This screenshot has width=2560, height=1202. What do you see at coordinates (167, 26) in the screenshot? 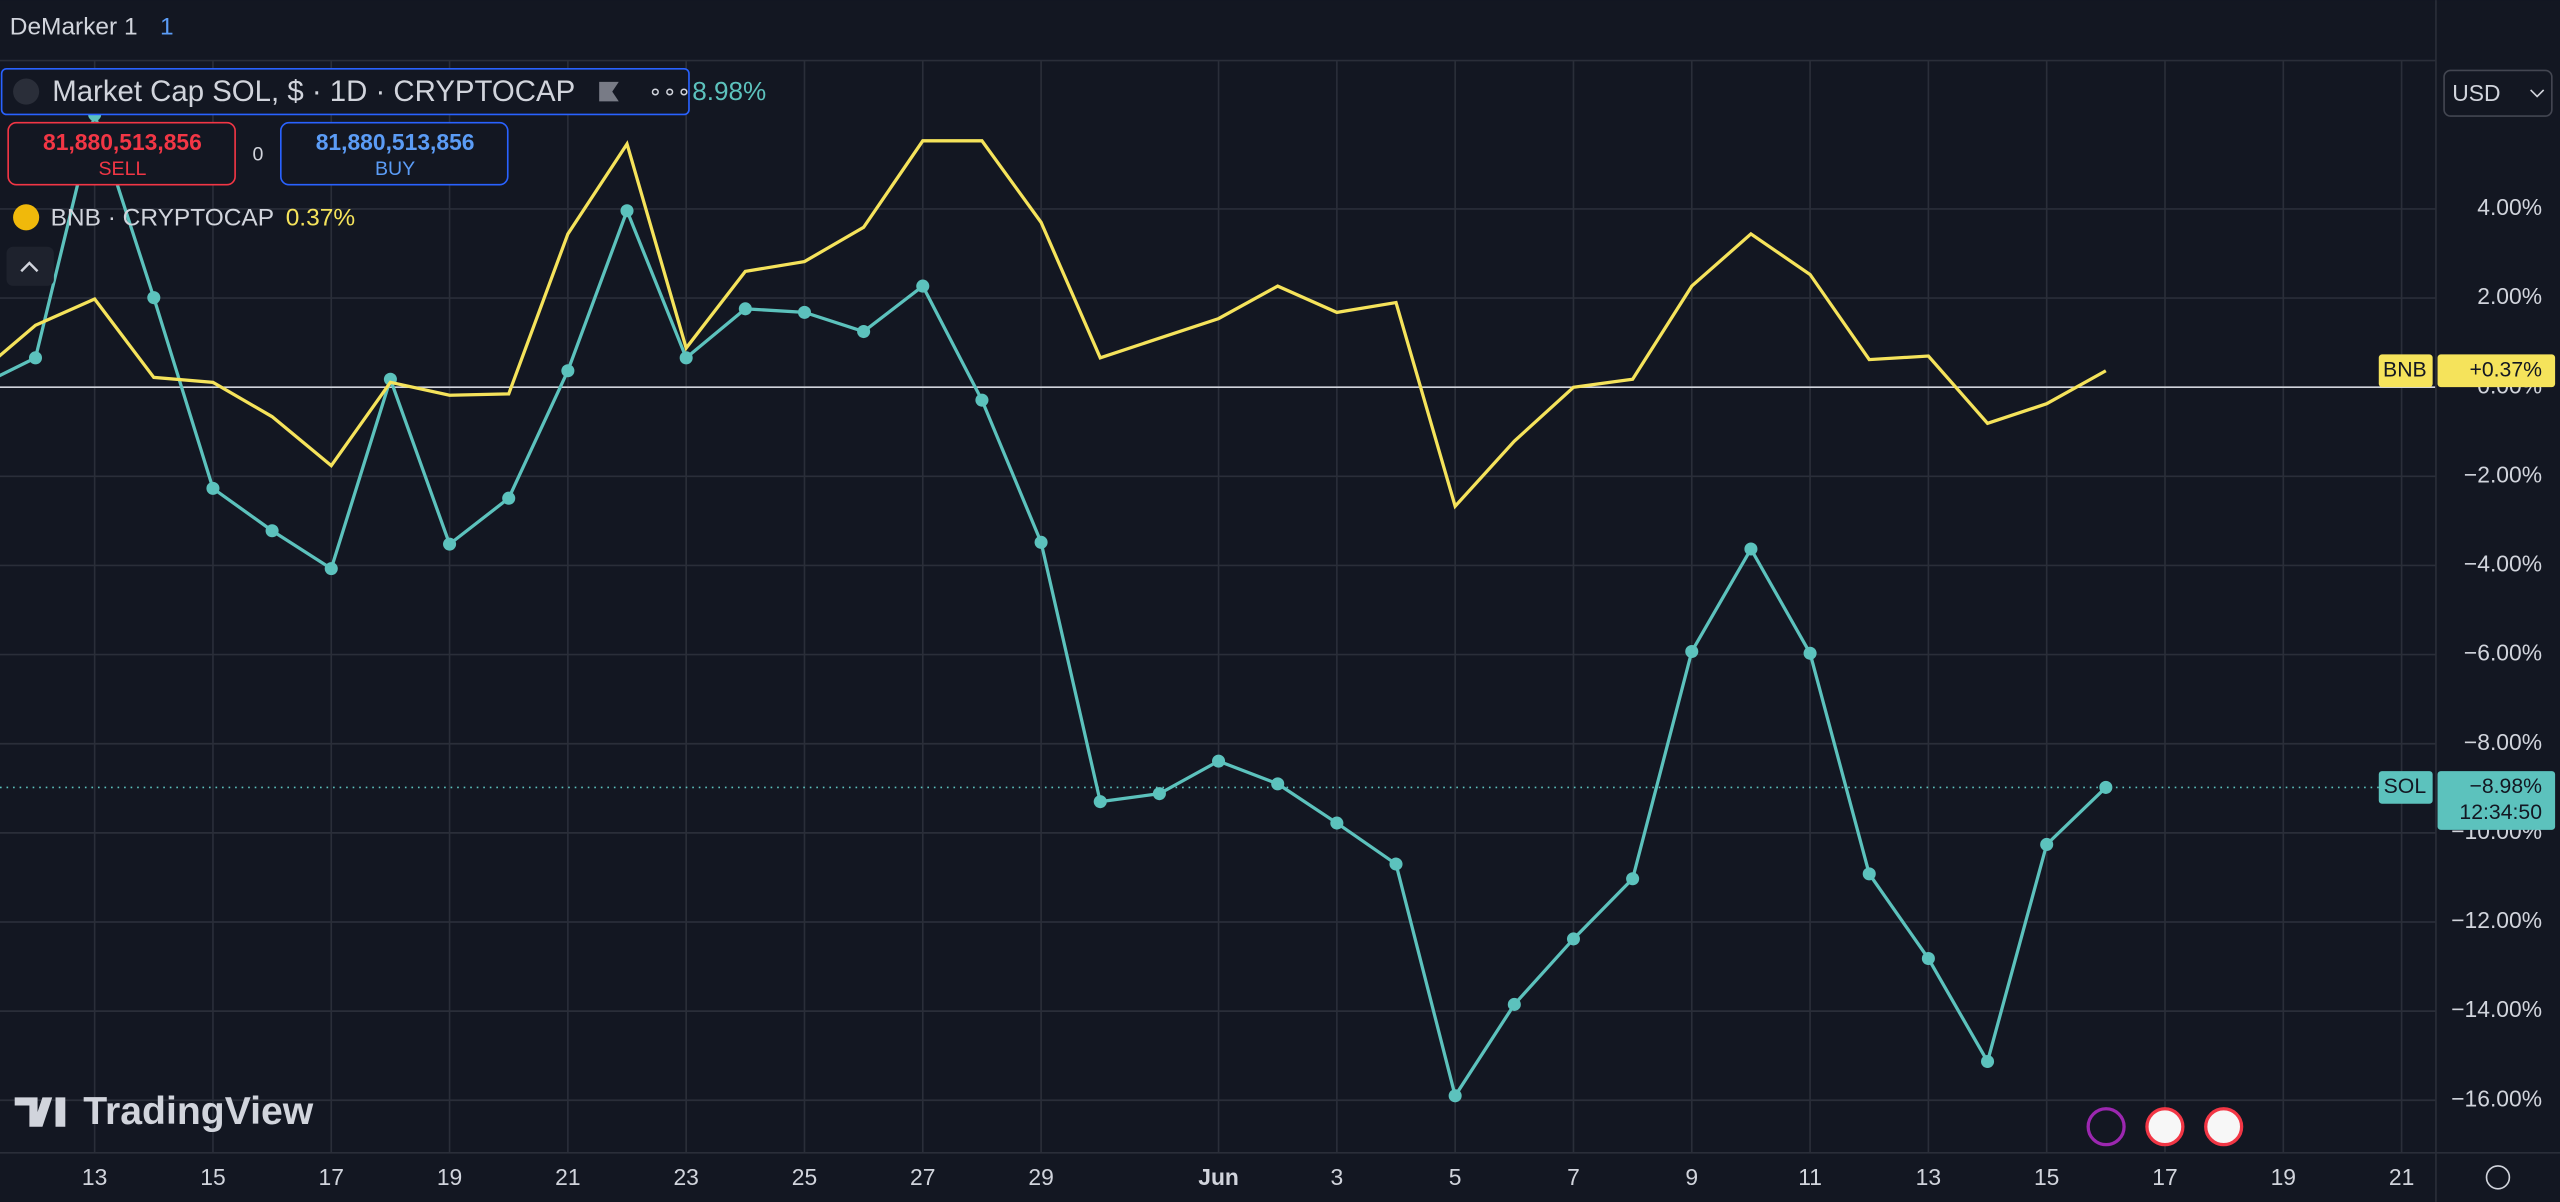
I see `indicator-value: 1` at bounding box center [167, 26].